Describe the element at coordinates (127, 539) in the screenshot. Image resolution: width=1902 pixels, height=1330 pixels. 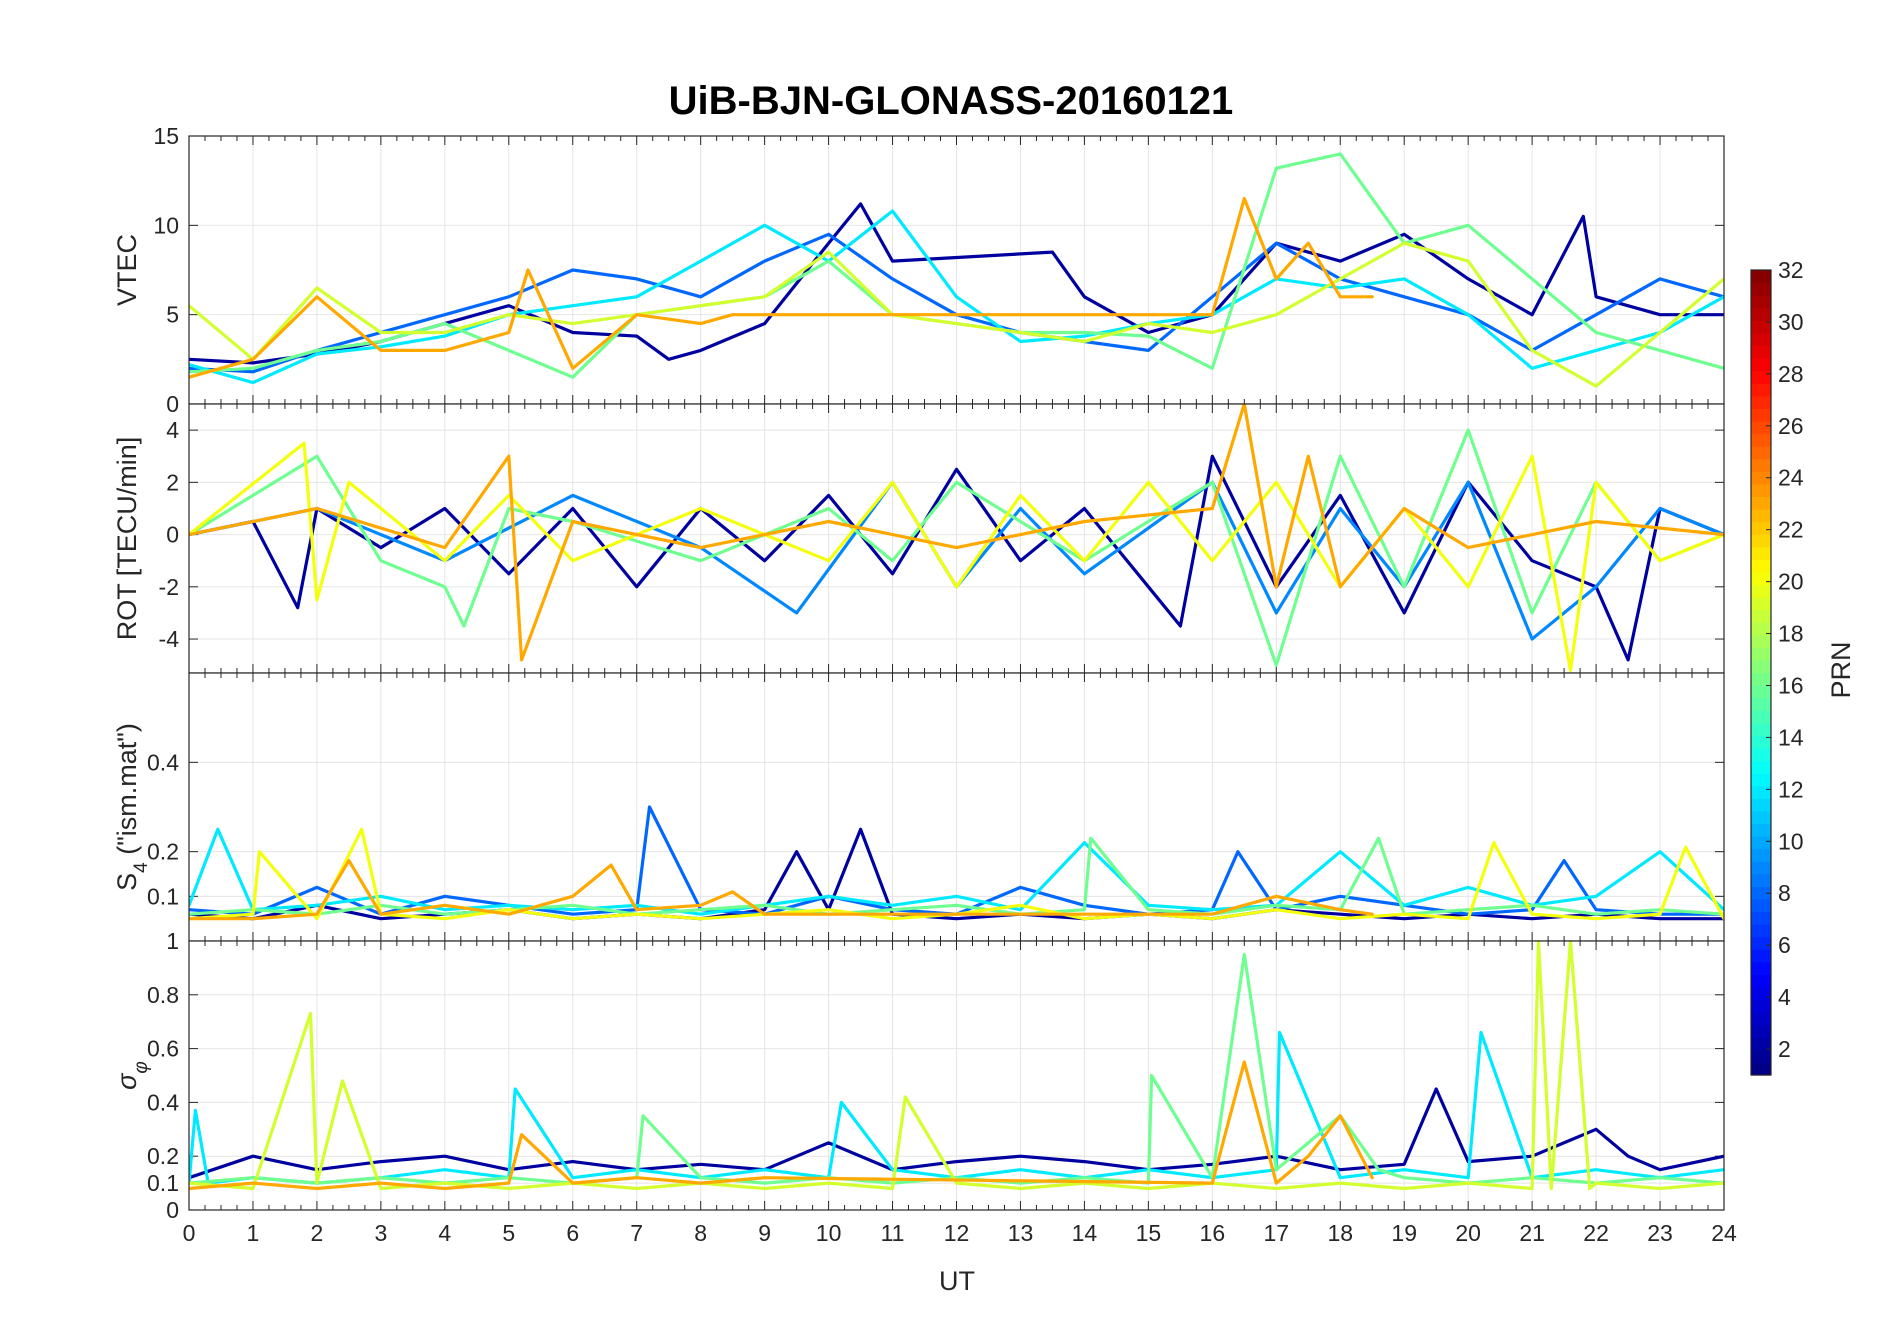
I see `y-axis-label: ROT [TECU/min]` at that location.